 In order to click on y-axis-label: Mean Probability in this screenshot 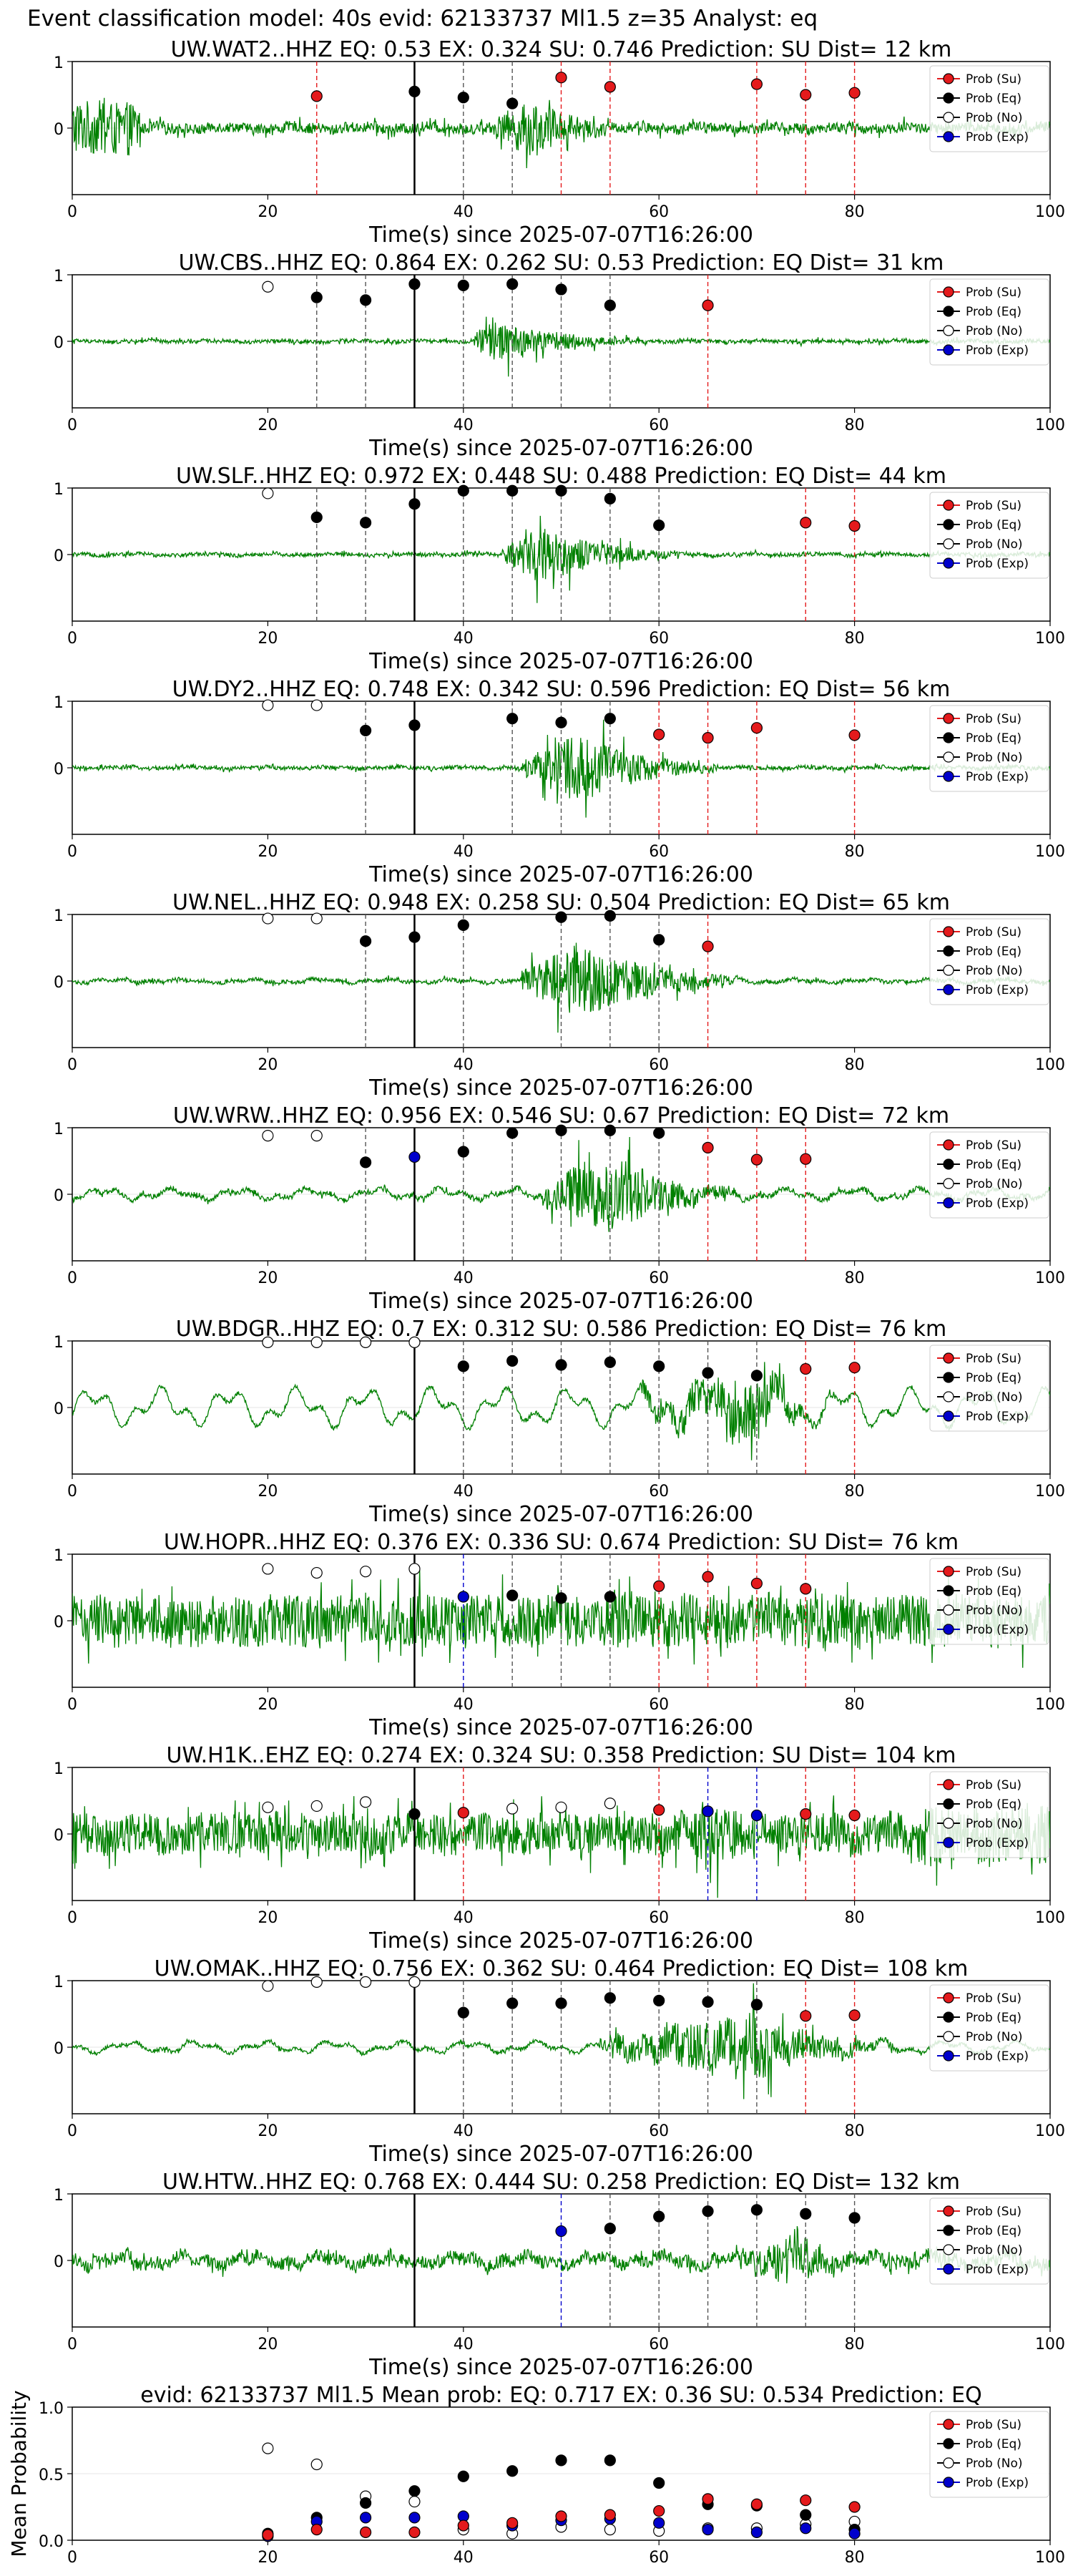, I will do `click(19, 2473)`.